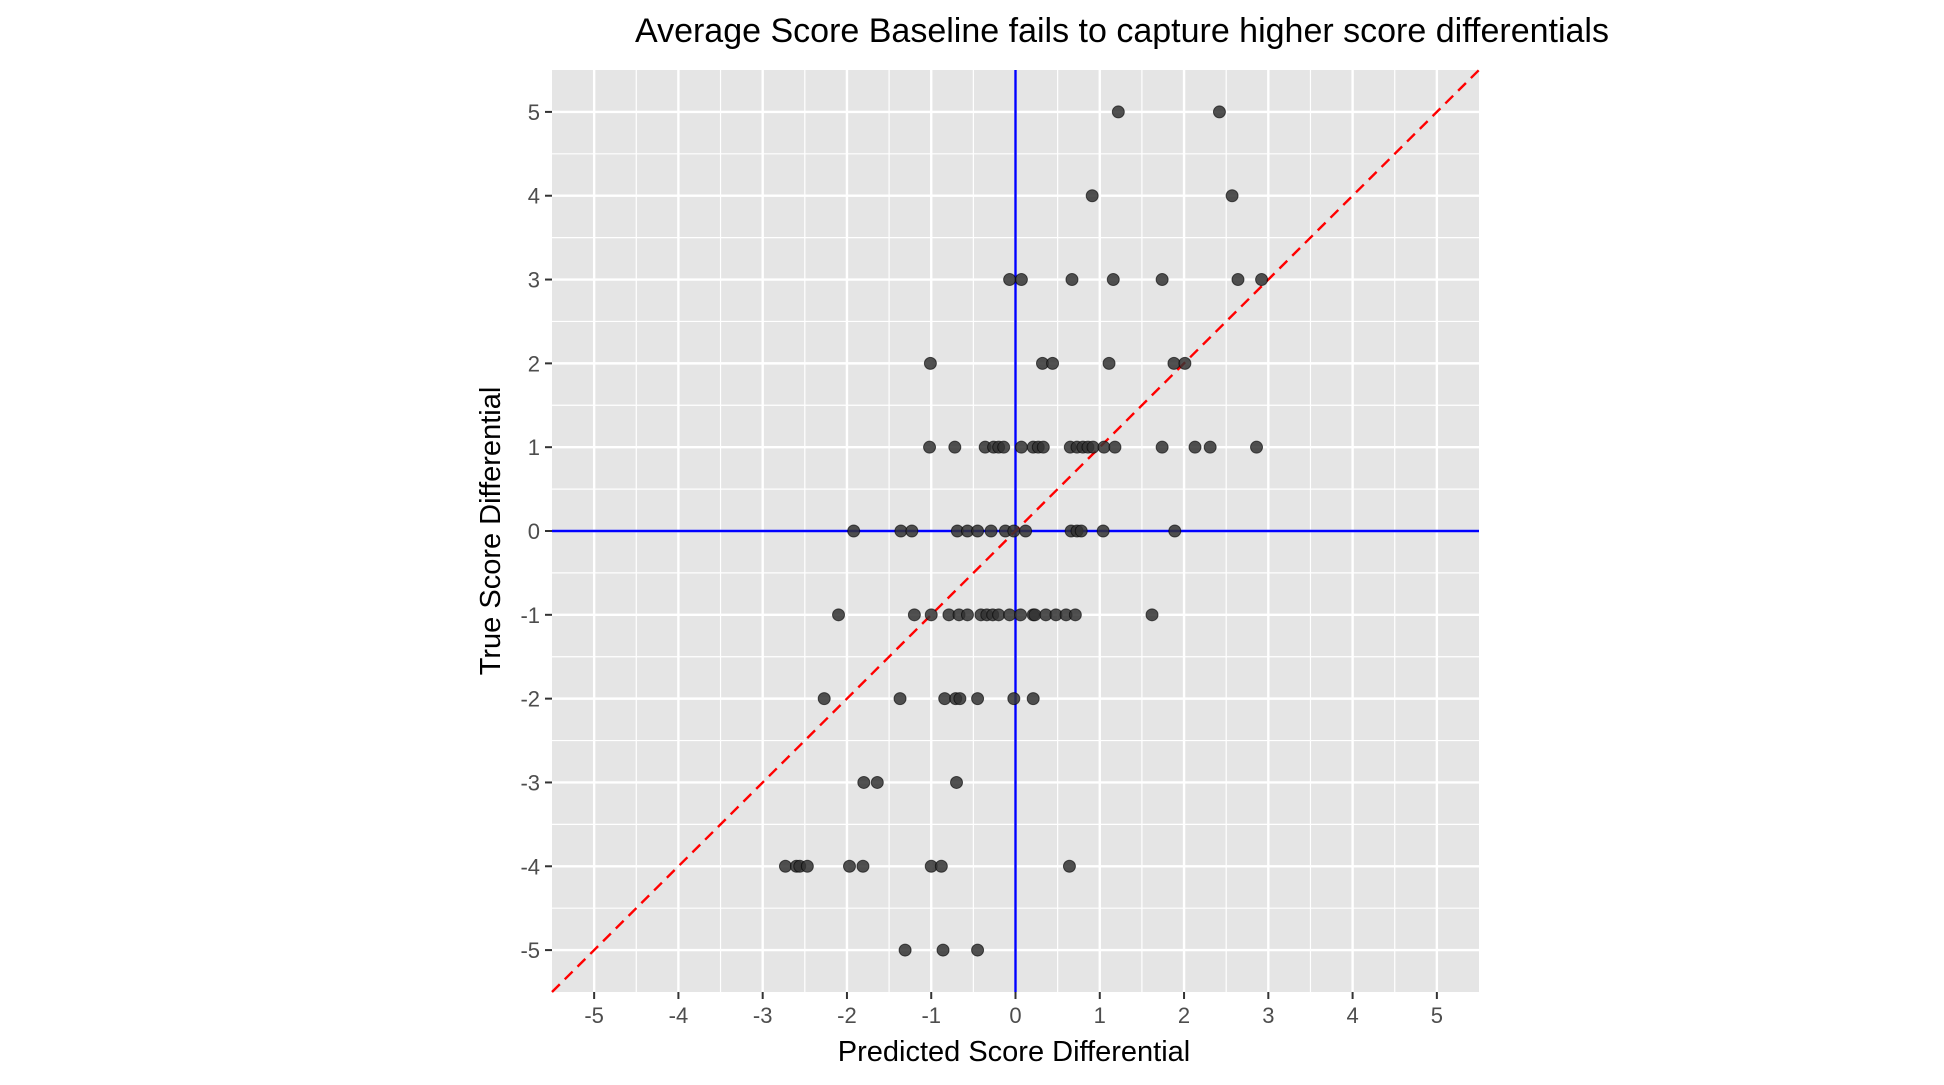 The height and width of the screenshot is (1085, 1944). Describe the element at coordinates (847, 1015) in the screenshot. I see `x-tick-label: -2` at that location.